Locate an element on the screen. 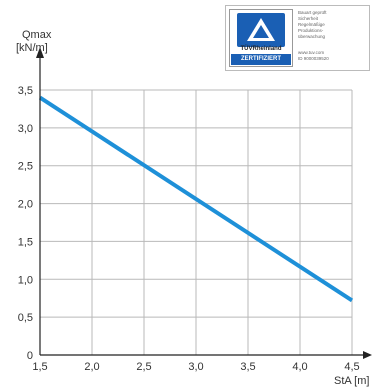  badge-web: www.tuv.com is located at coordinates (311, 52).